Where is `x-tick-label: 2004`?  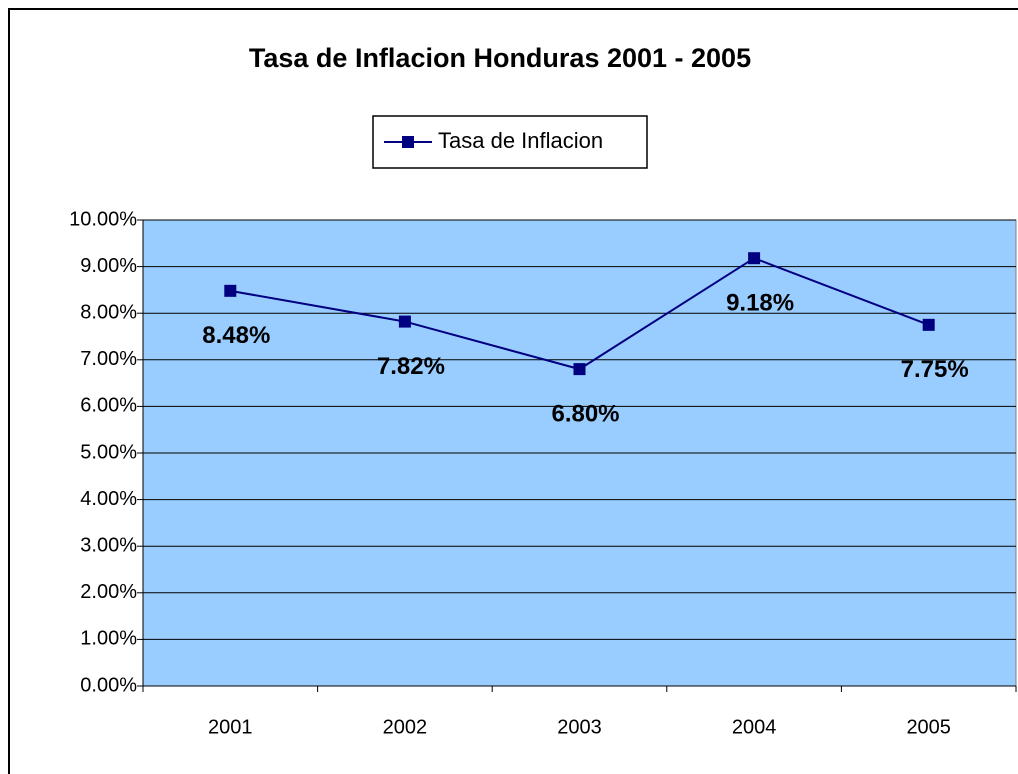 x-tick-label: 2004 is located at coordinates (754, 727).